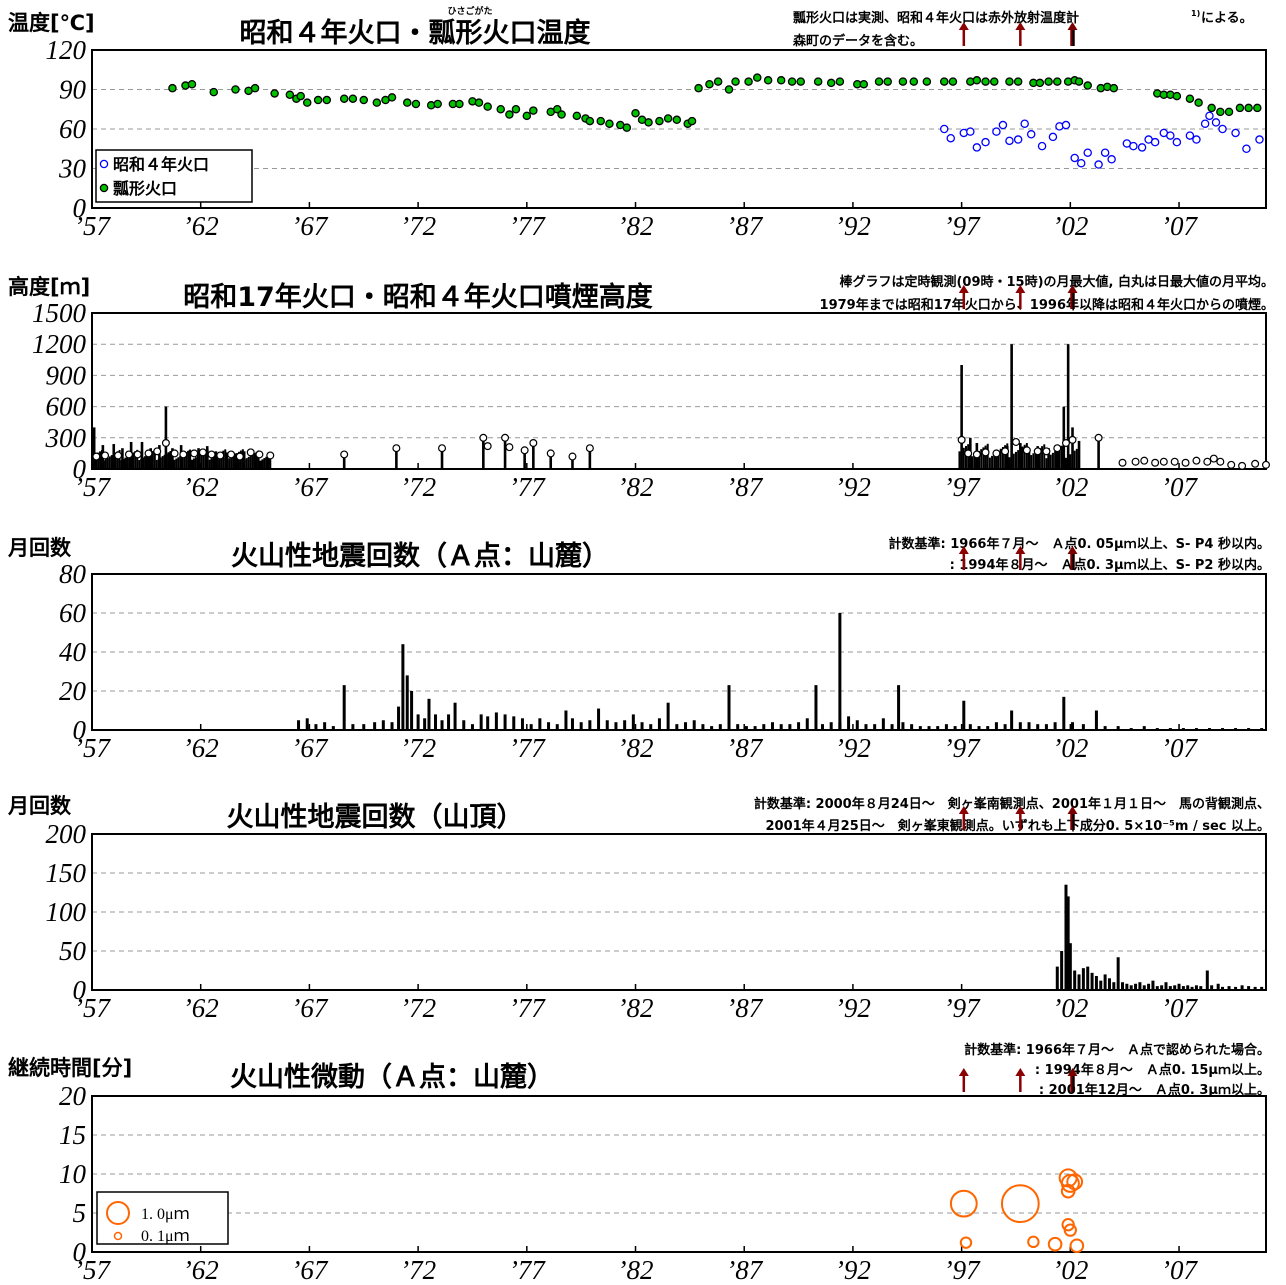  I want to click on quake_a-xtick-label: ’82, so click(636, 748).